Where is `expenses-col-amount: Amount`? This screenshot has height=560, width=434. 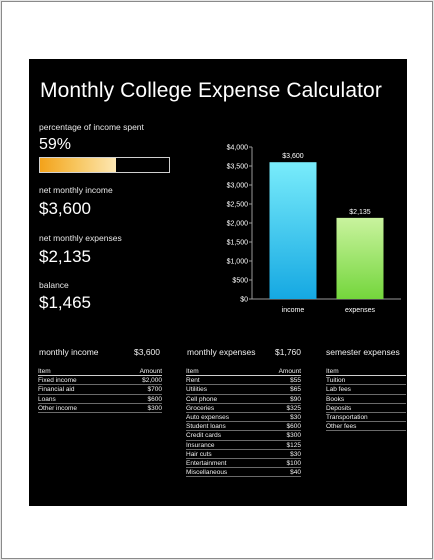 expenses-col-amount: Amount is located at coordinates (289, 371).